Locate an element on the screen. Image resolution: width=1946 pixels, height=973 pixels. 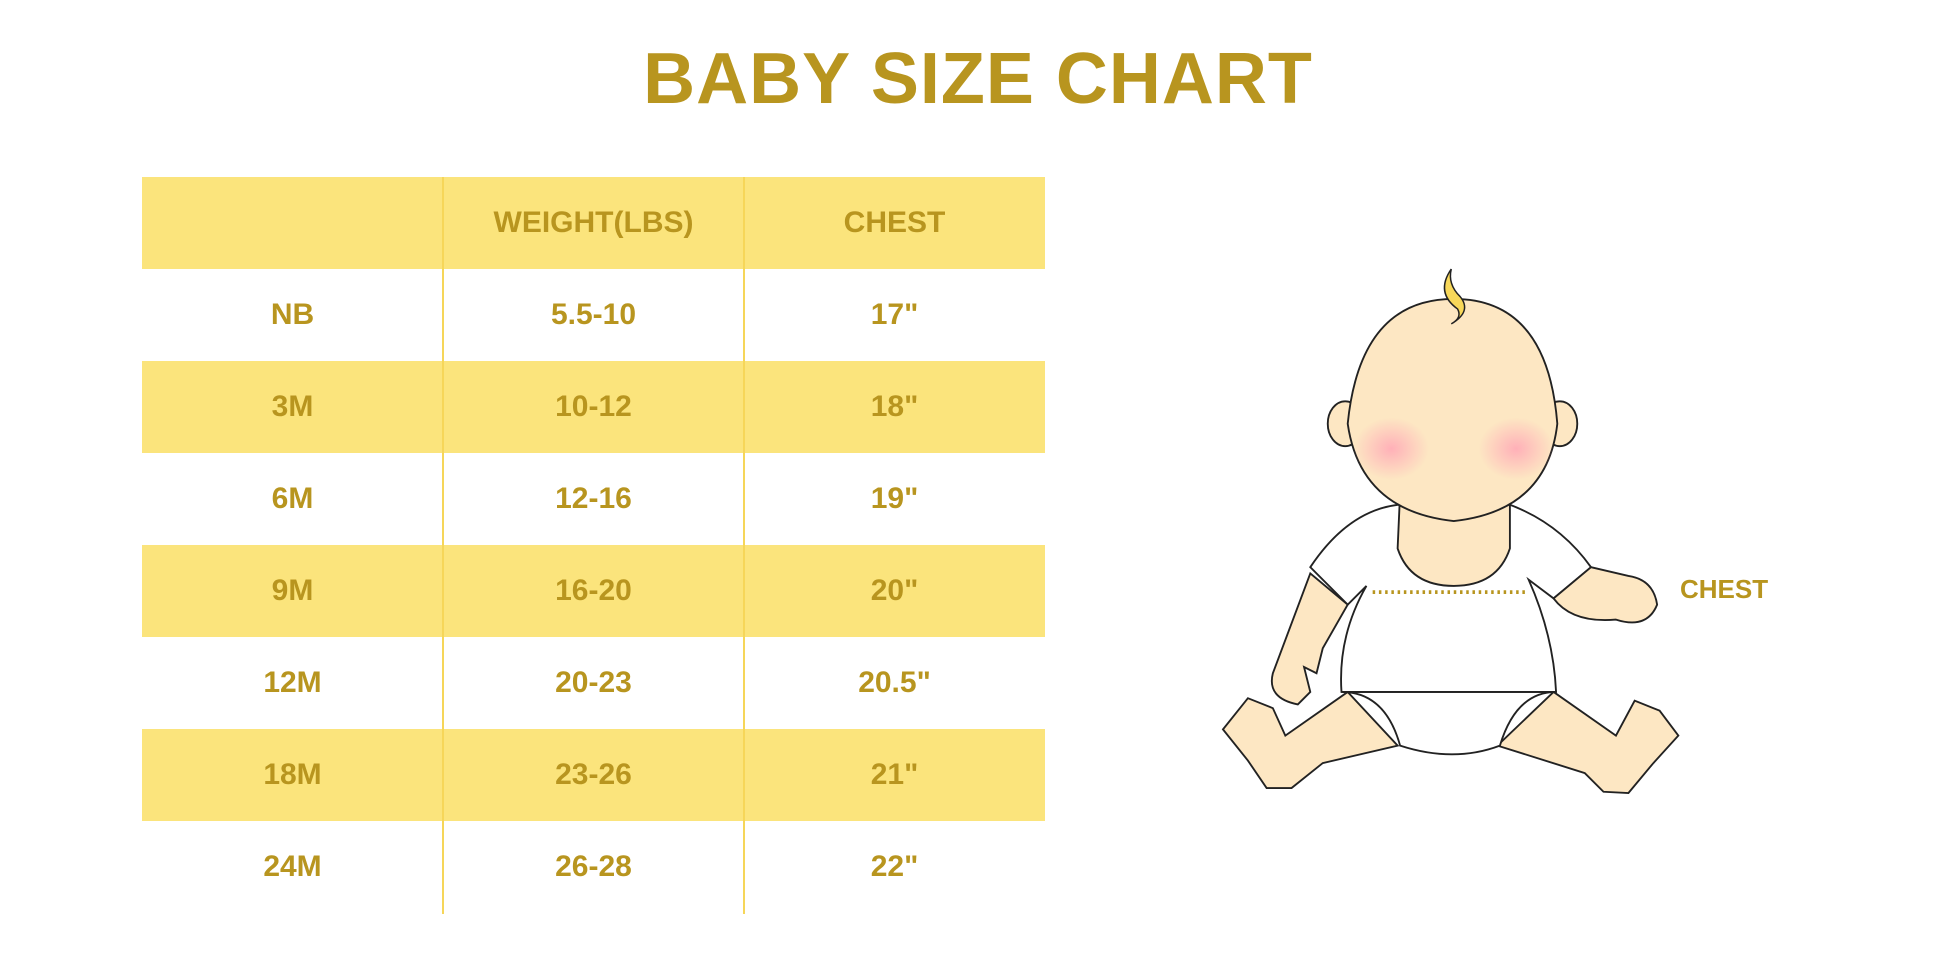
chest-cell: 17" is located at coordinates (894, 314).